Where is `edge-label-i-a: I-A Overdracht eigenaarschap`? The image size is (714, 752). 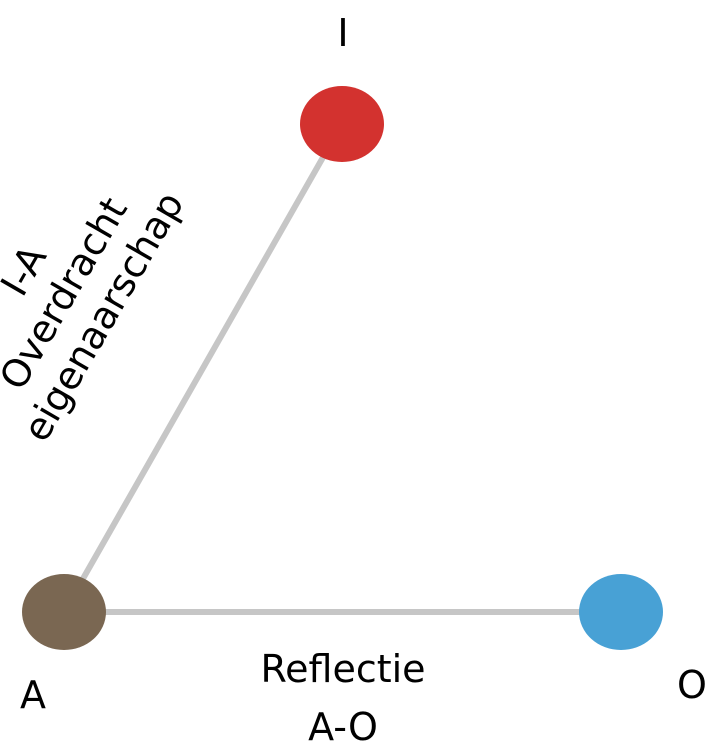
edge-label-i-a: I-A Overdracht eigenaarschap is located at coordinates (96, 316).